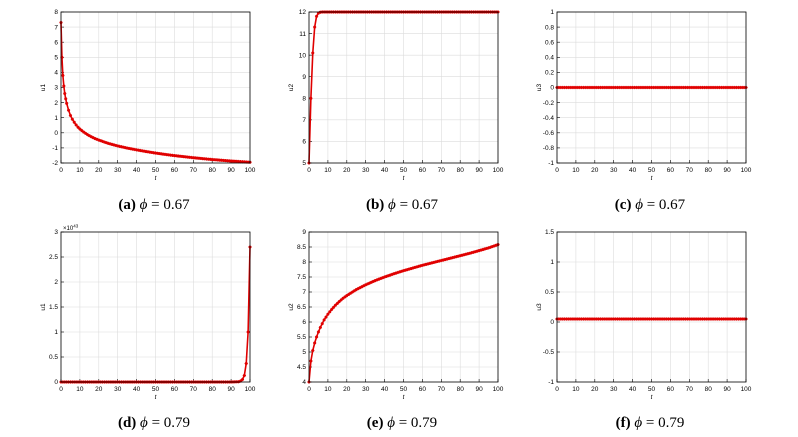 This screenshot has width=798, height=437. I want to click on x-tick-label: 50, so click(652, 389).